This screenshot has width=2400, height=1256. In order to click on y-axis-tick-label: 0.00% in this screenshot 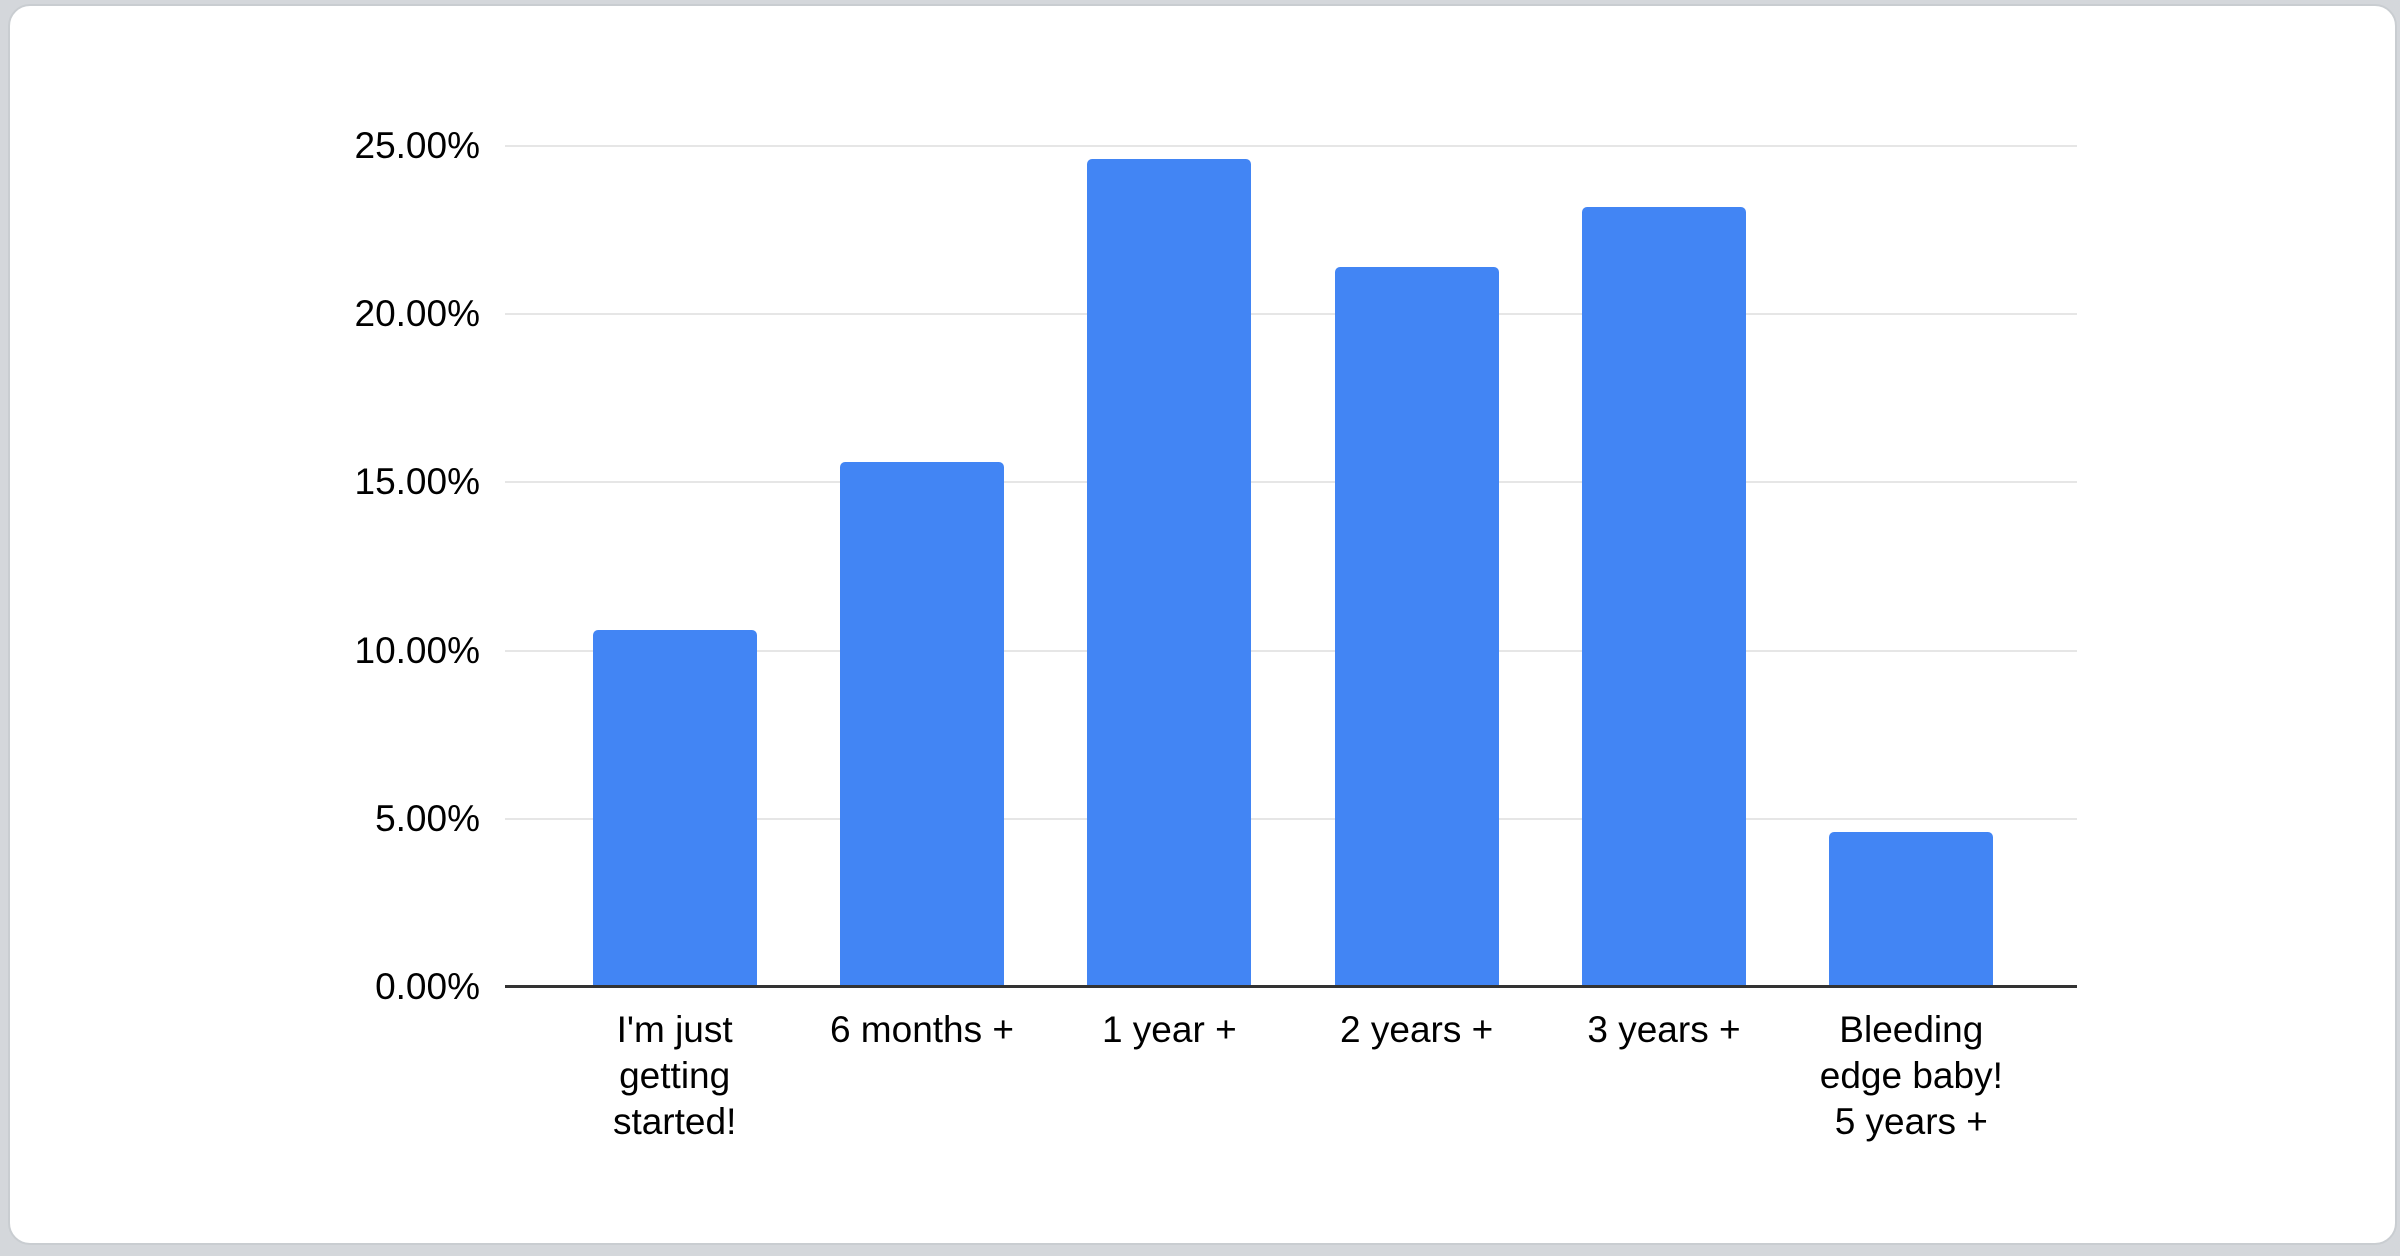, I will do `click(427, 986)`.